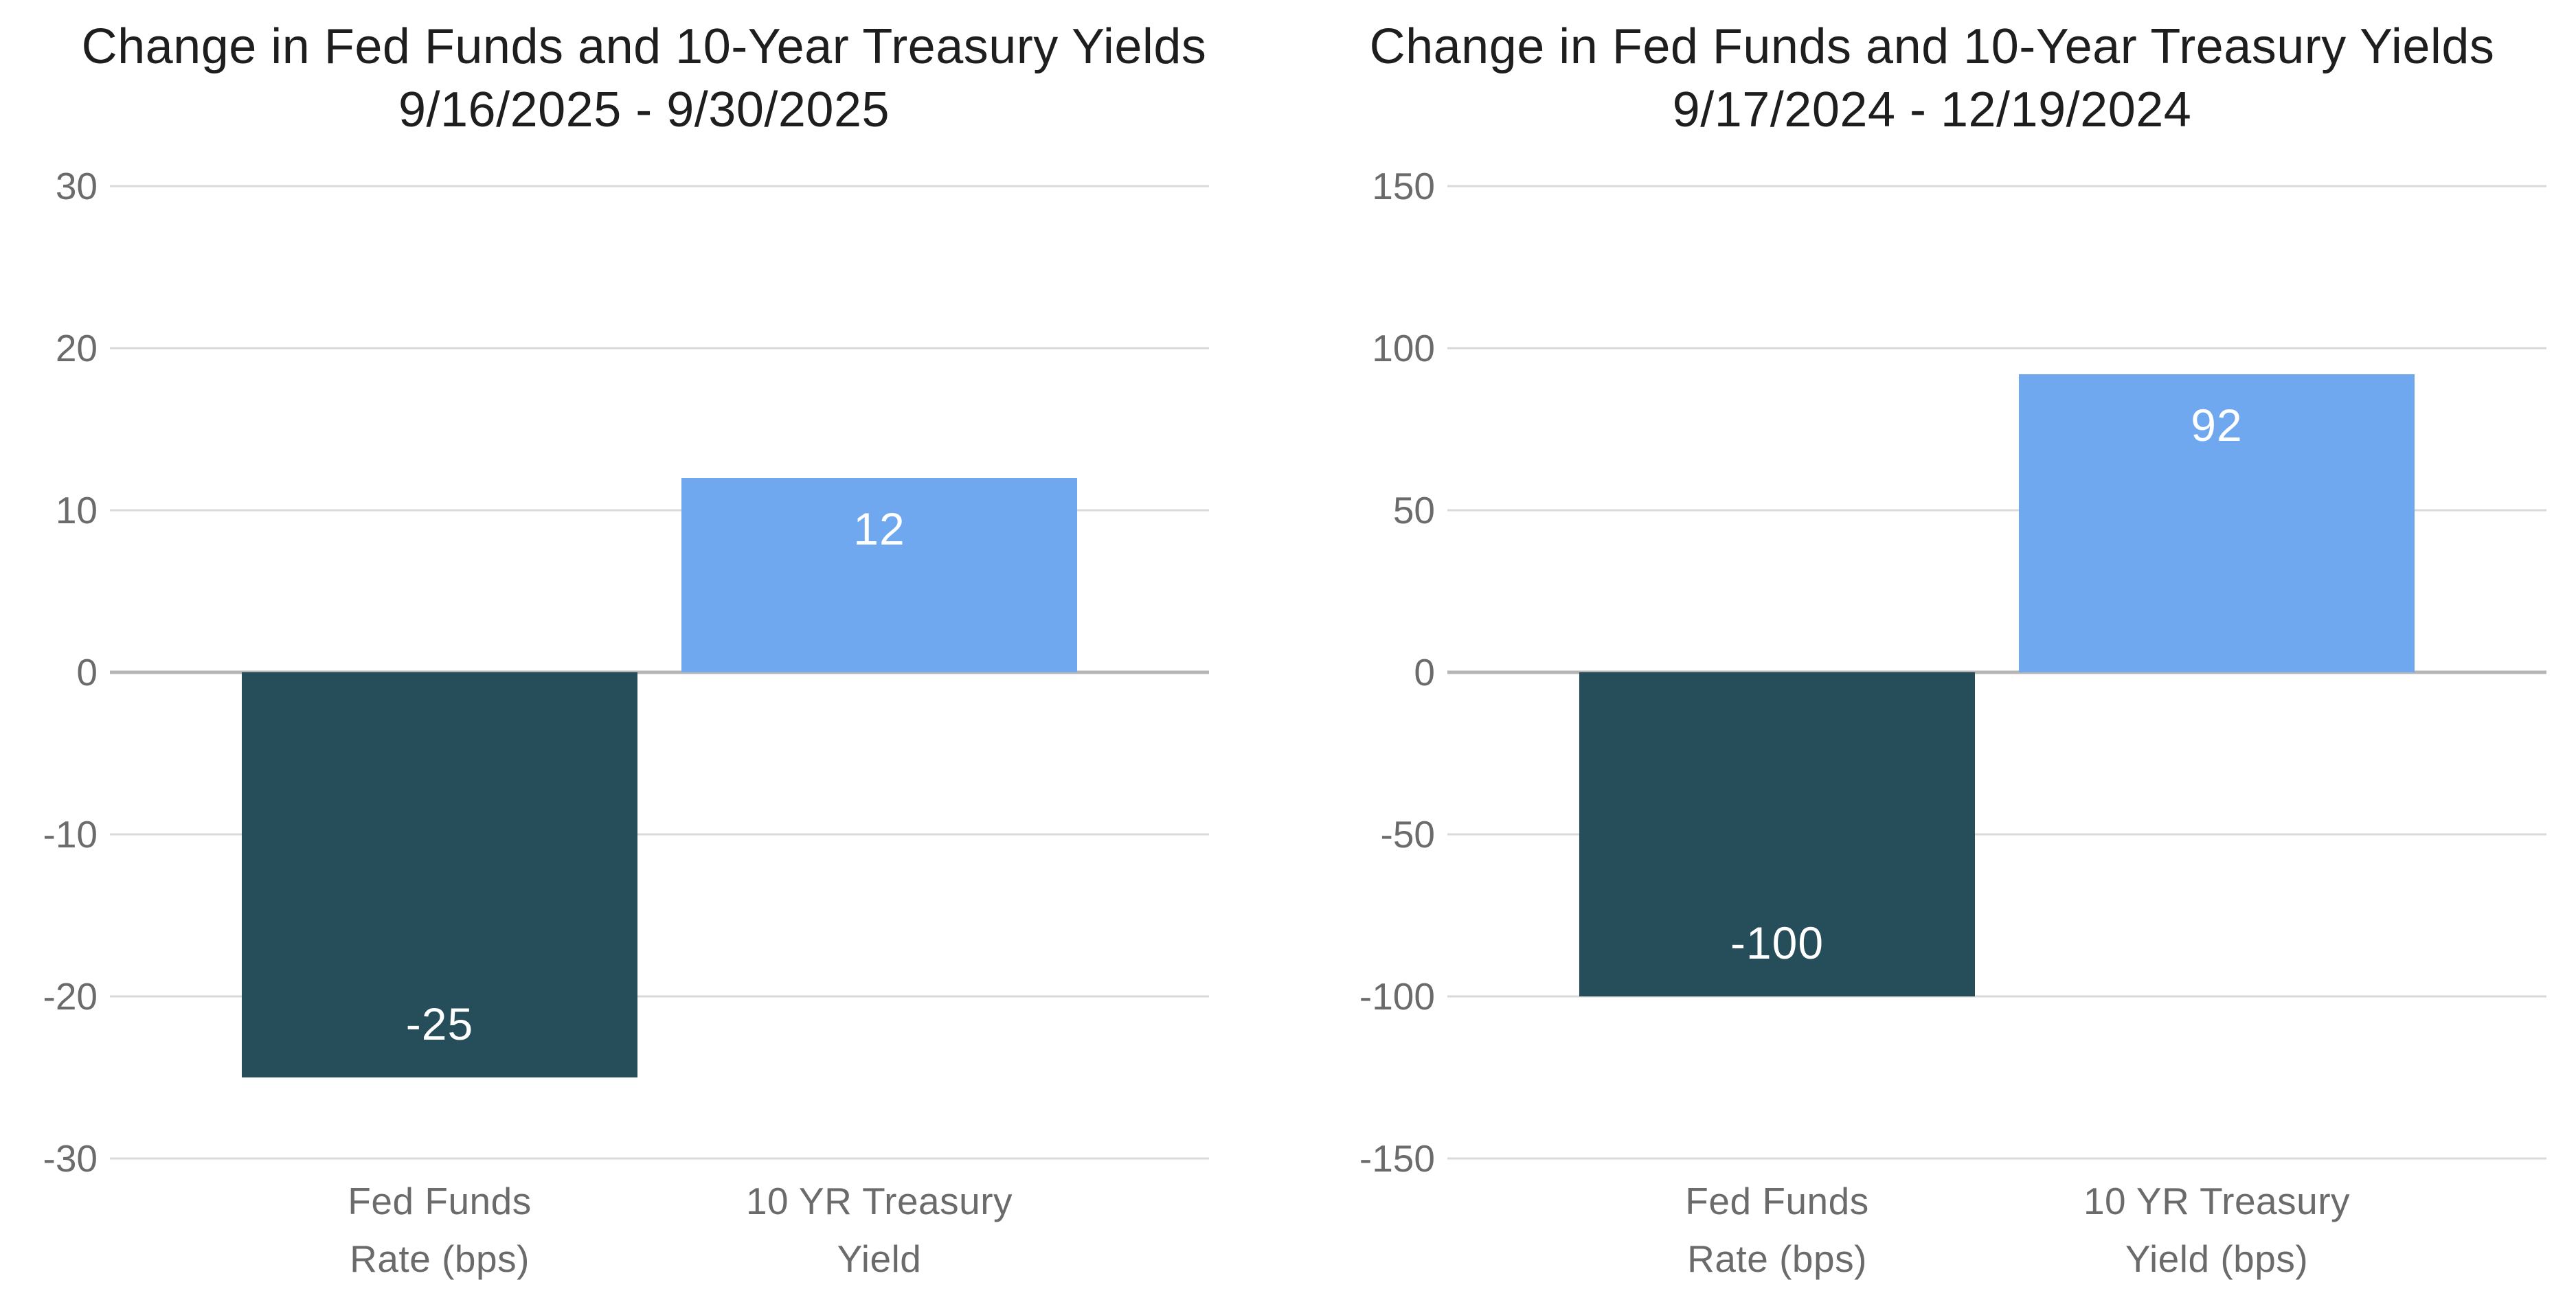 This screenshot has width=2576, height=1302. Describe the element at coordinates (439, 1023) in the screenshot. I see `bar-value-label: -25` at that location.